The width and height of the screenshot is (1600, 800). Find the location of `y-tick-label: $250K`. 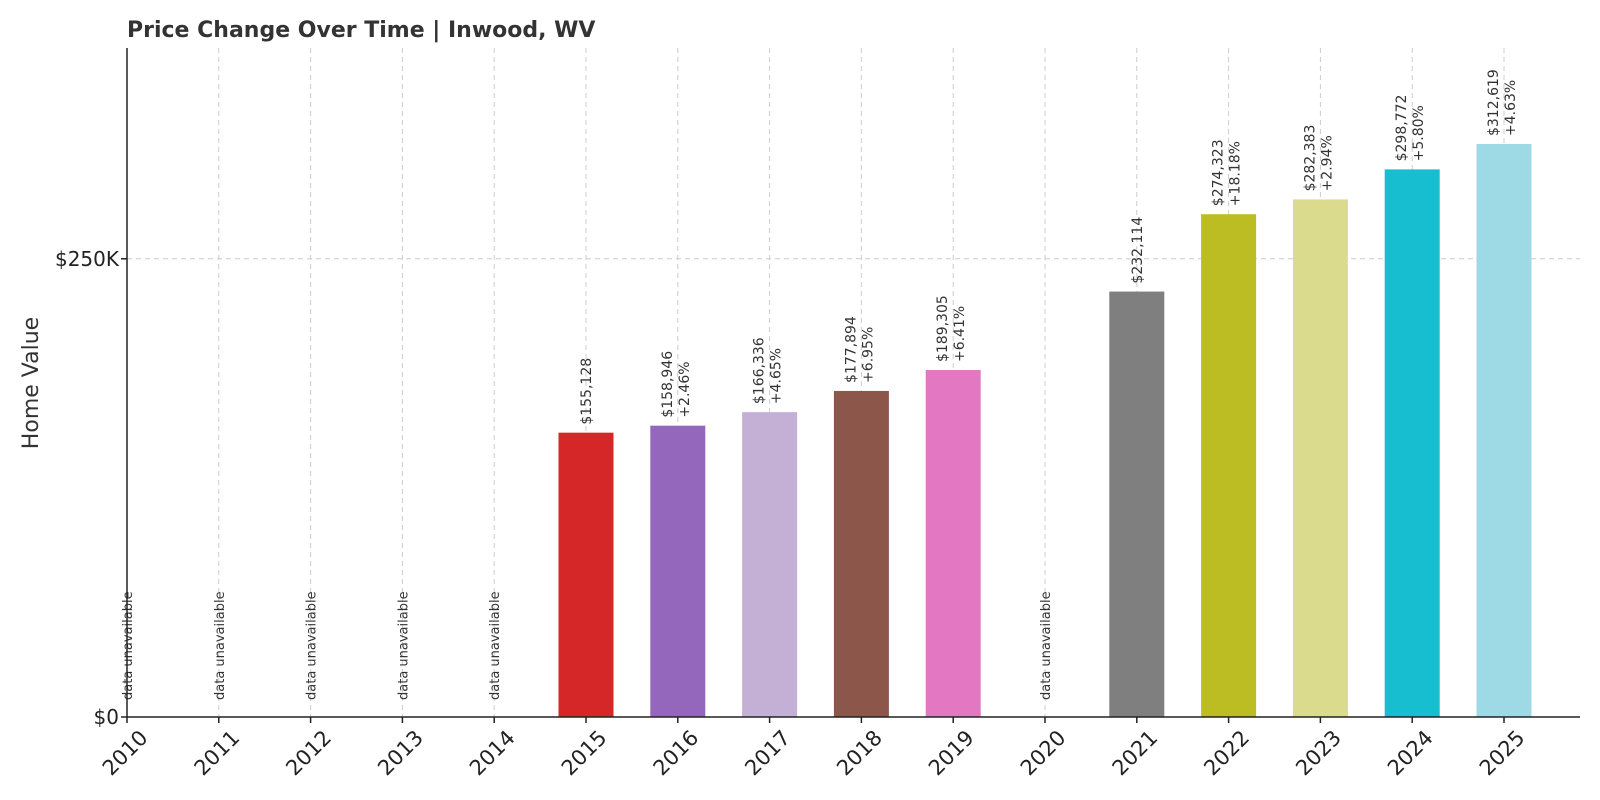

y-tick-label: $250K is located at coordinates (87, 259).